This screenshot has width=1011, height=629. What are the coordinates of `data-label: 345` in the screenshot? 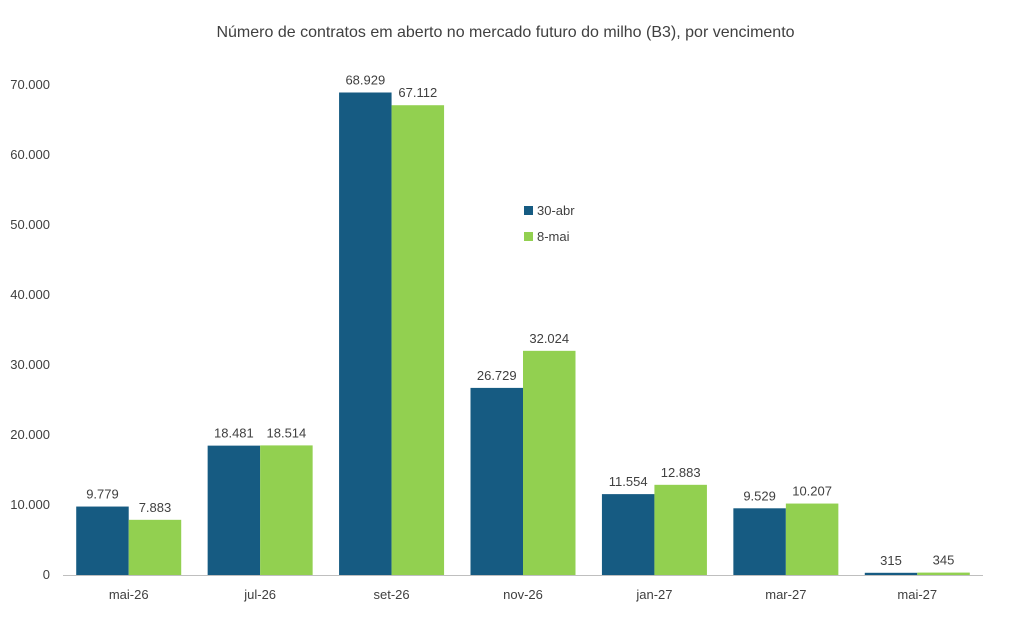 It's located at (944, 560).